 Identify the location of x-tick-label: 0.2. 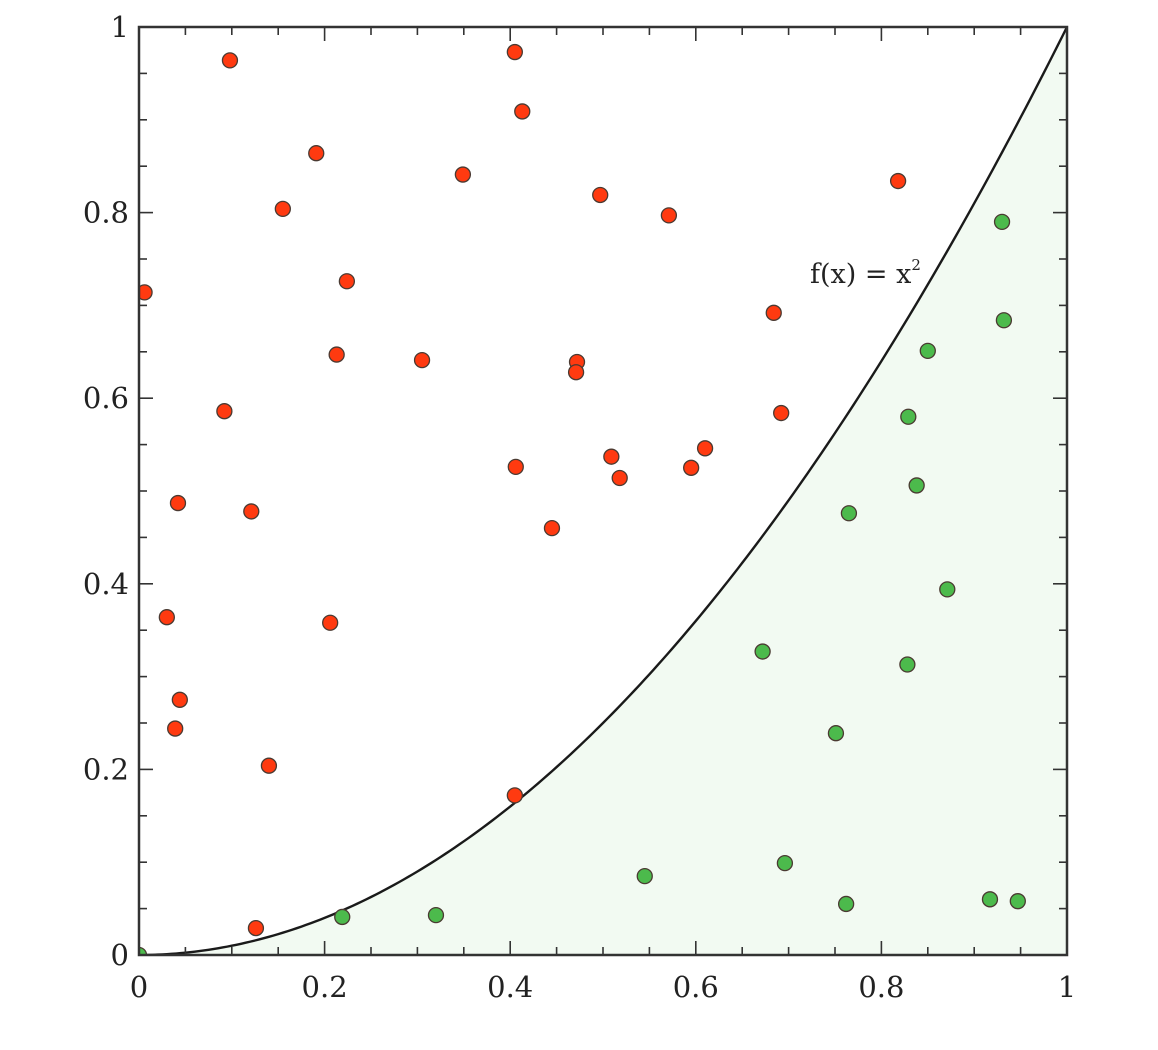
(325, 987).